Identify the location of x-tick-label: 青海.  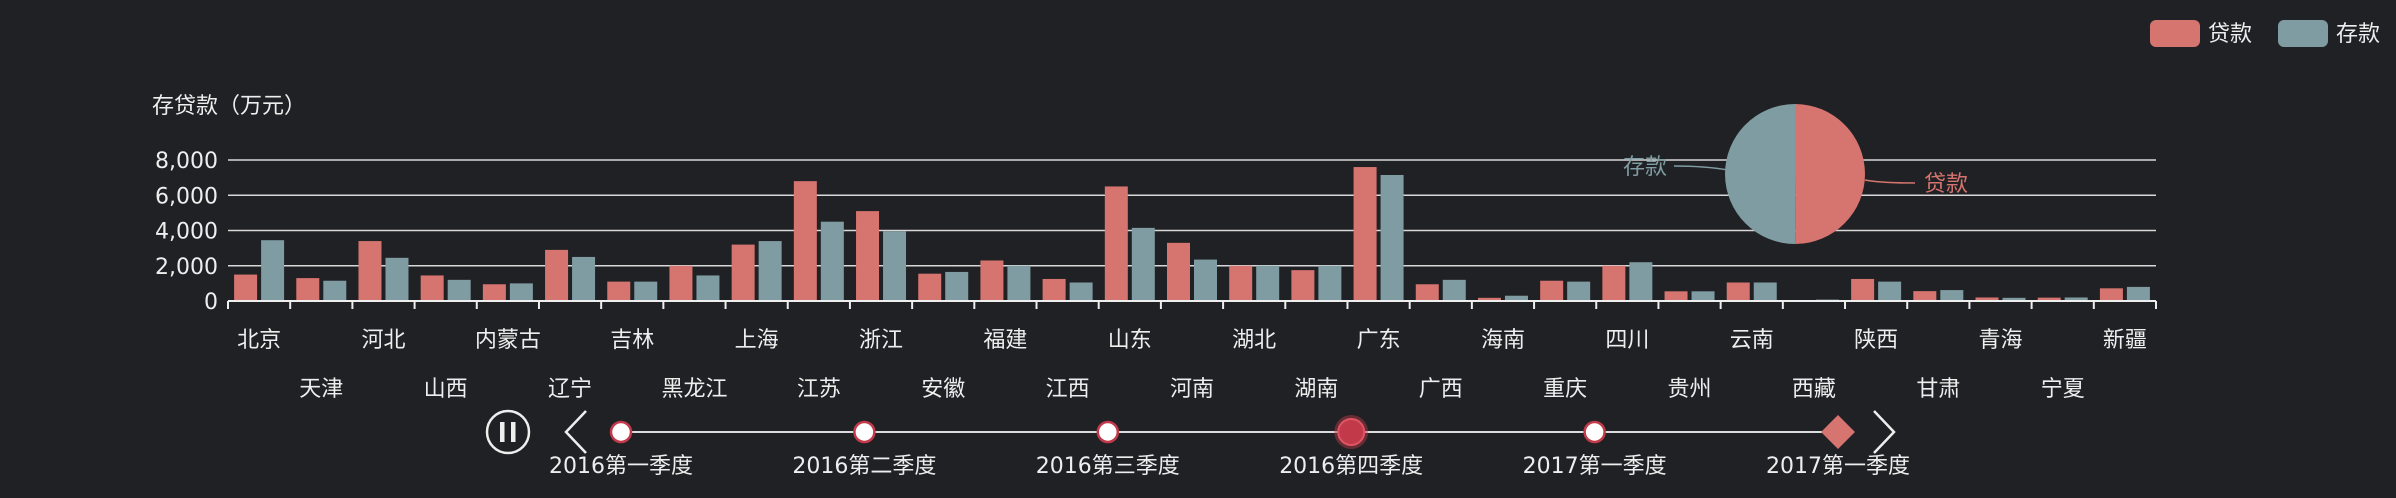
(2001, 340).